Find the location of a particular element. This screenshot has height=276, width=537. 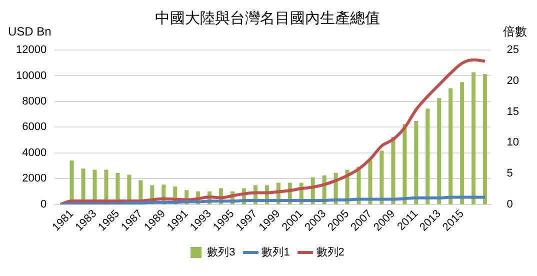

y-tick-label: 6000 is located at coordinates (34, 127).